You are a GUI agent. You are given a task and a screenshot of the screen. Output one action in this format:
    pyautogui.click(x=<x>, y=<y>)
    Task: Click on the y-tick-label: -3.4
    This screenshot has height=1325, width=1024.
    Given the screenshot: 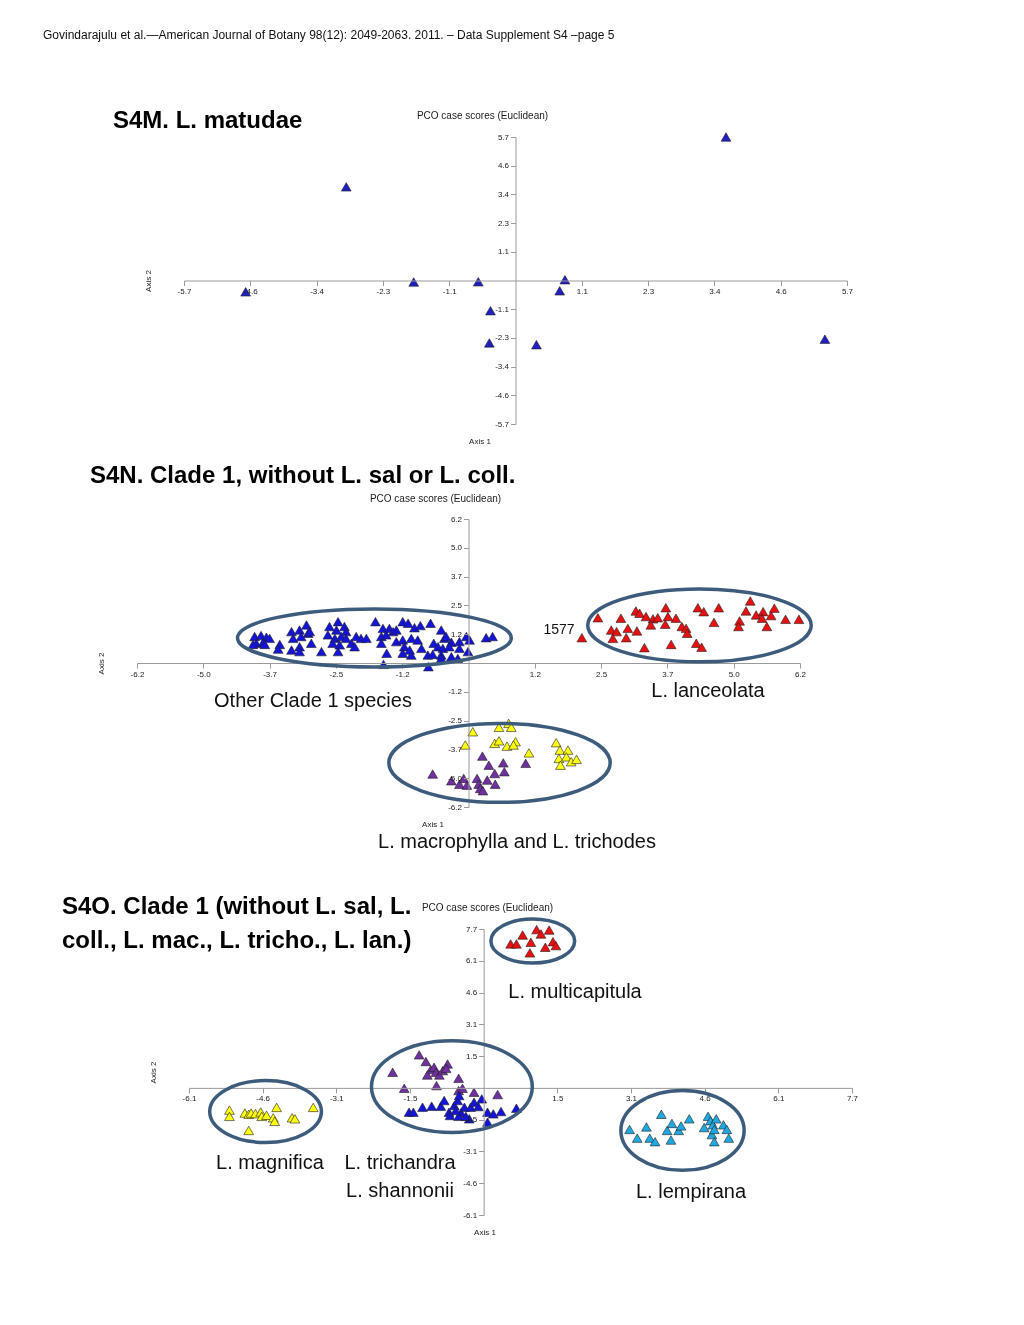 What is the action you would take?
    pyautogui.click(x=502, y=367)
    